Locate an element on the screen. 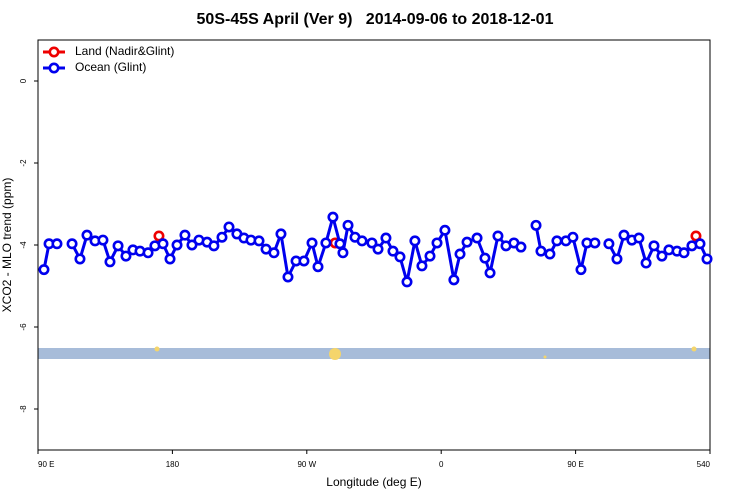 Image resolution: width=750 pixels, height=500 pixels. y-tick-label: -2 is located at coordinates (23, 163).